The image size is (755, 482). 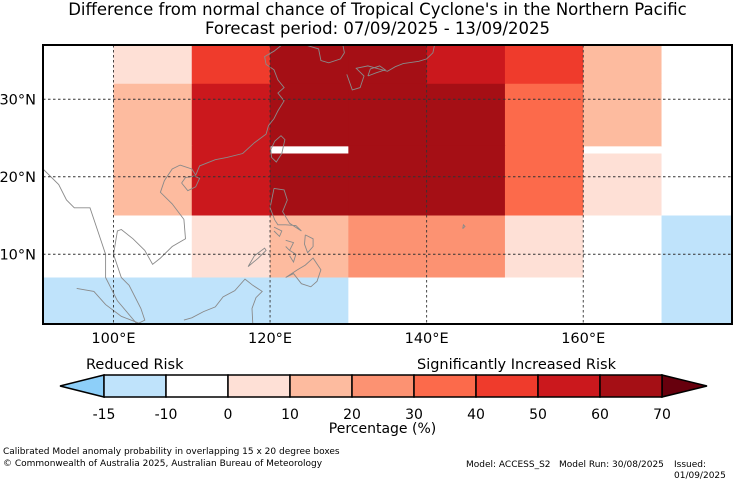 I want to click on footer-model: Model: ACCESS_S2, so click(x=508, y=465).